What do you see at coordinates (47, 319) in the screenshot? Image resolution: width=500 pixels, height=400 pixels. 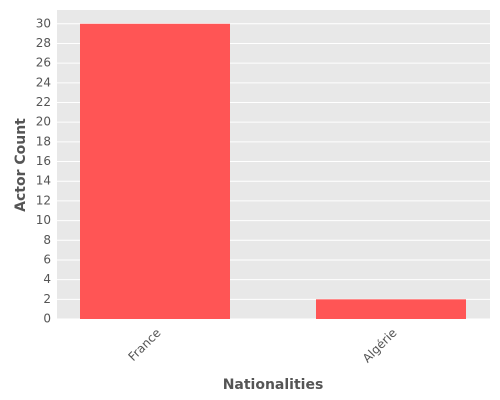 I see `y-tick-label: 0` at bounding box center [47, 319].